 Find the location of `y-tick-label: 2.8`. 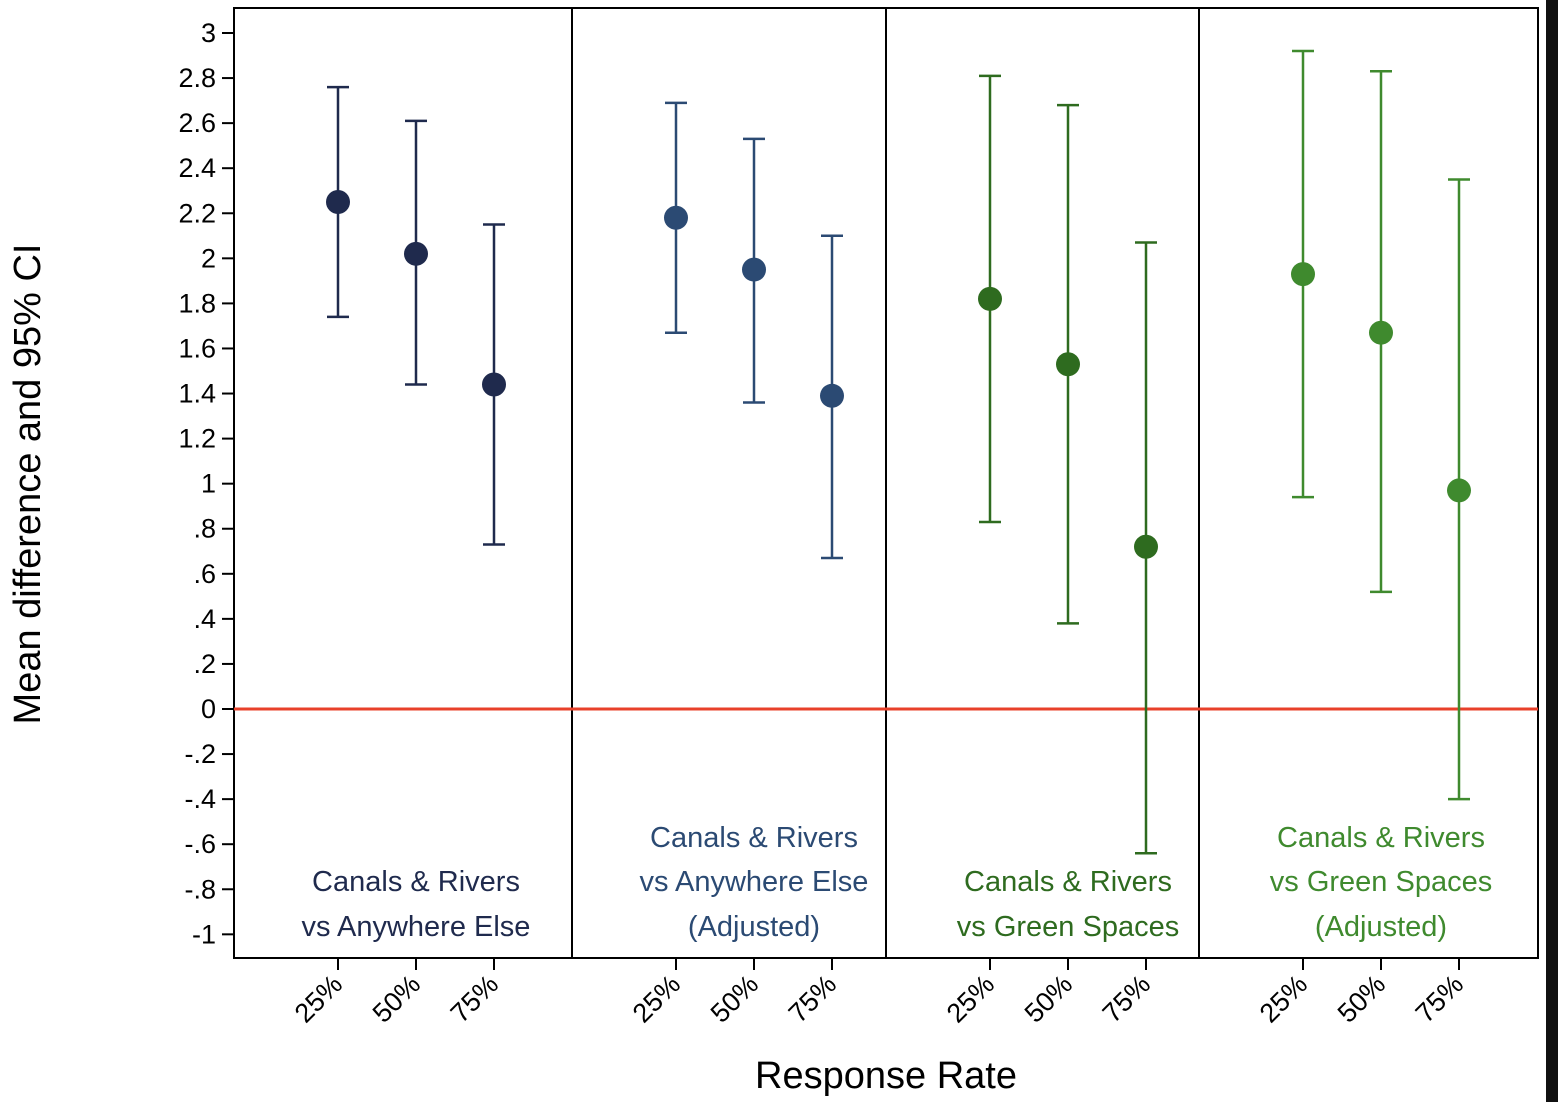

y-tick-label: 2.8 is located at coordinates (197, 78).